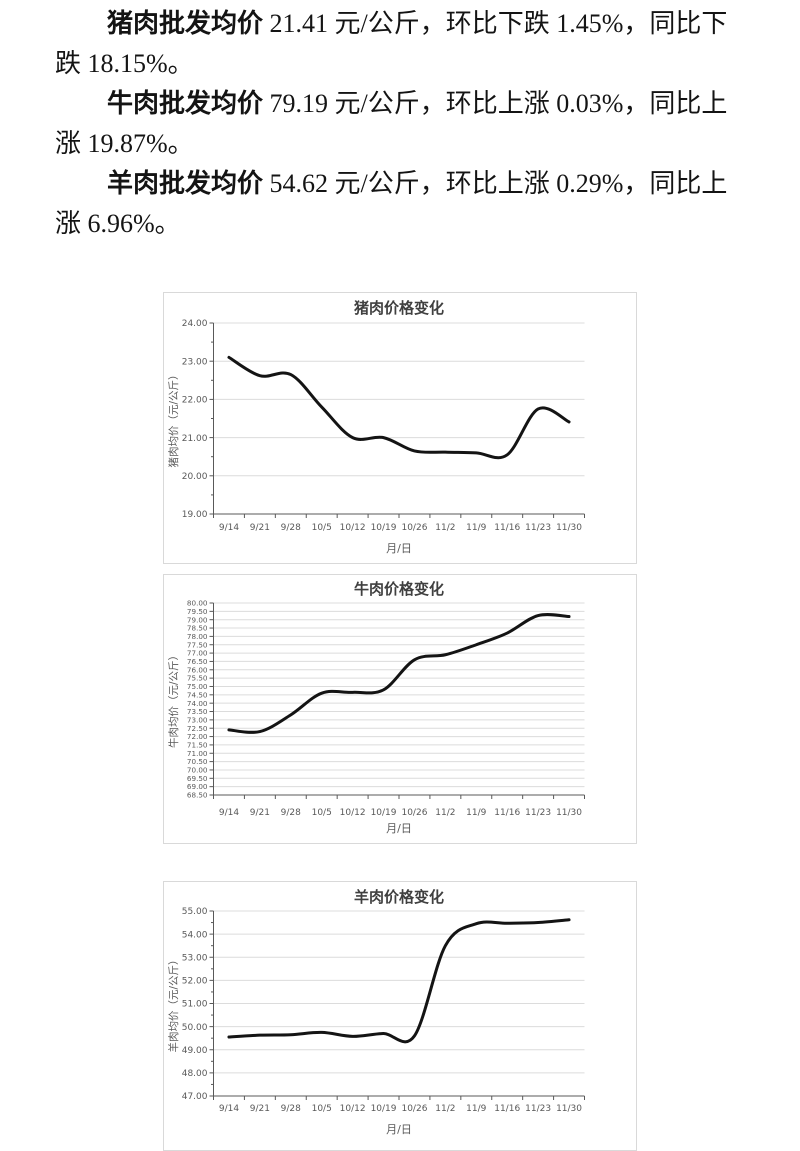  What do you see at coordinates (197, 603) in the screenshot?
I see `y-tick-label: 80.00` at bounding box center [197, 603].